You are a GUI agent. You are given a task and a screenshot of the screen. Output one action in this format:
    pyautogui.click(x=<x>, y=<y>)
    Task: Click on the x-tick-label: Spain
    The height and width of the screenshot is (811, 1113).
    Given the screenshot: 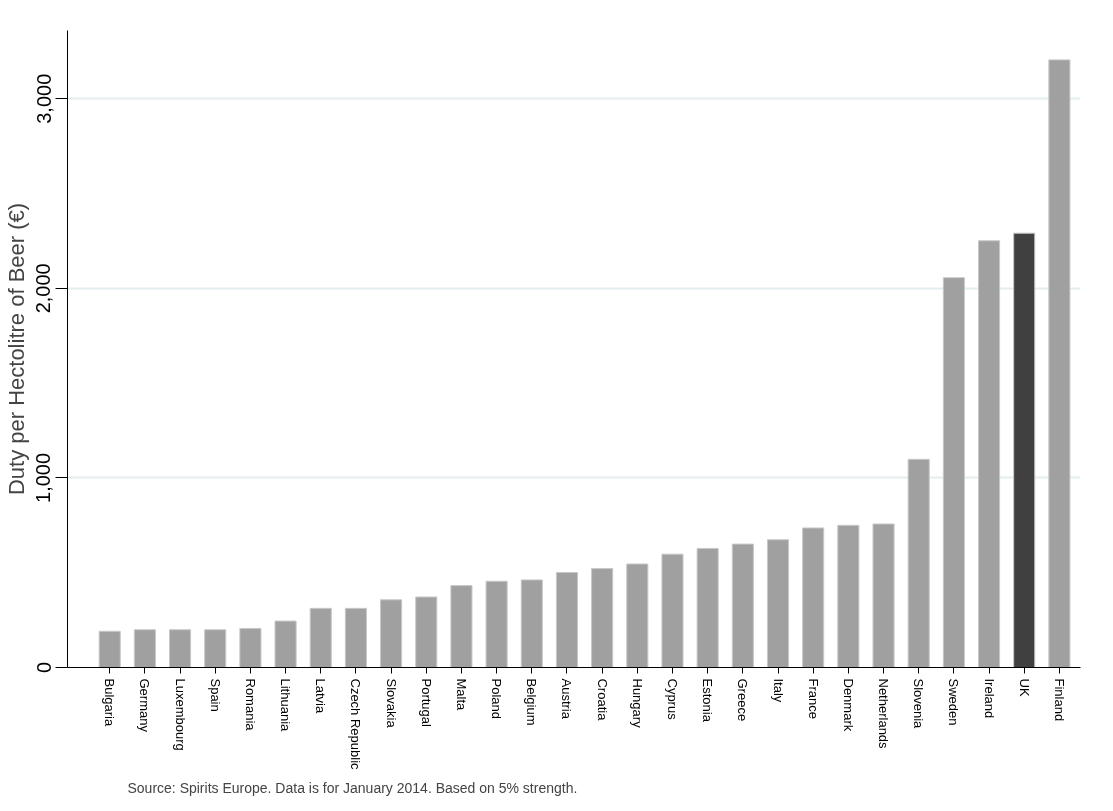 What is the action you would take?
    pyautogui.click(x=215, y=695)
    